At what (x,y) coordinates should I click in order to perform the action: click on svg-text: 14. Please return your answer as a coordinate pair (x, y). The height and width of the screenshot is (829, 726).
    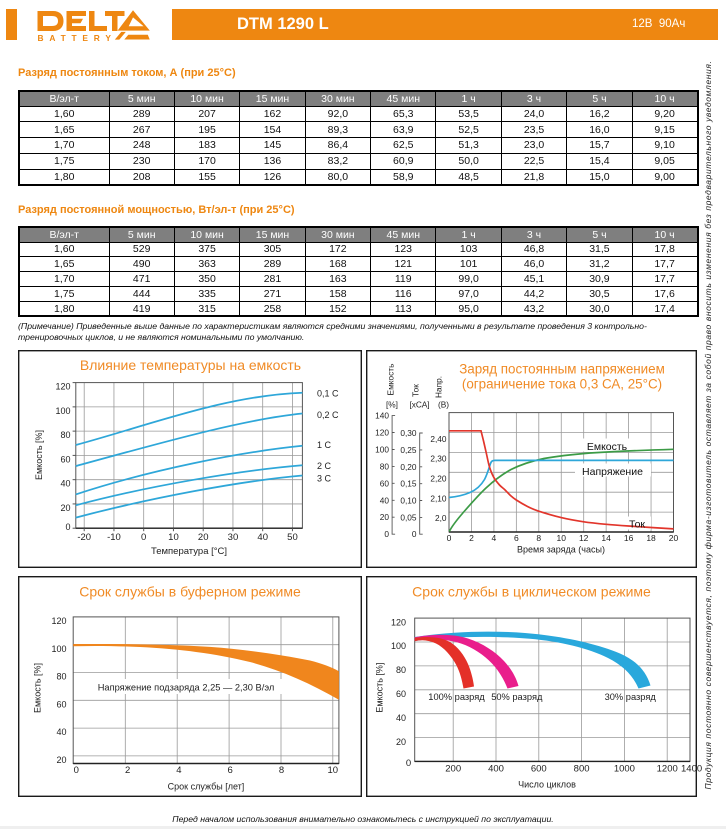
    Looking at the image, I should click on (606, 538).